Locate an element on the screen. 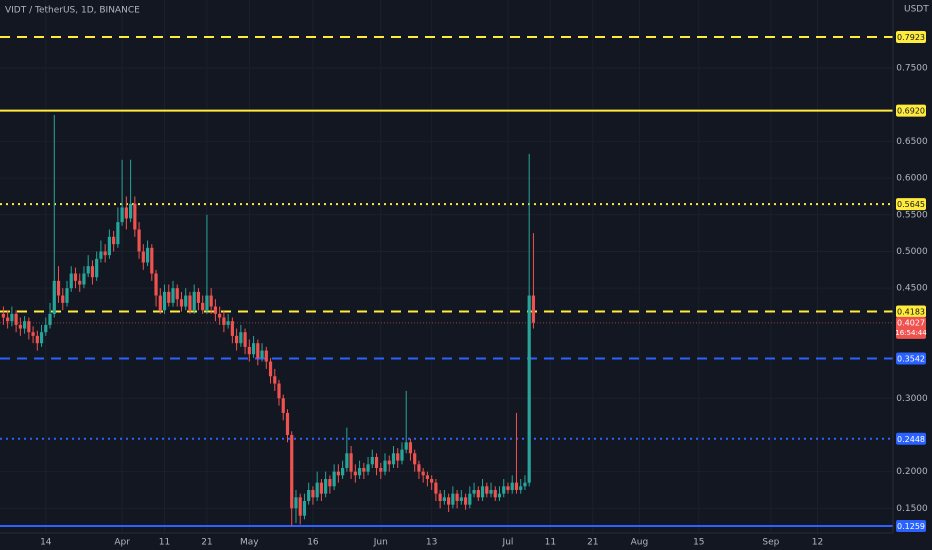  level-label: 0.1259 is located at coordinates (911, 526).